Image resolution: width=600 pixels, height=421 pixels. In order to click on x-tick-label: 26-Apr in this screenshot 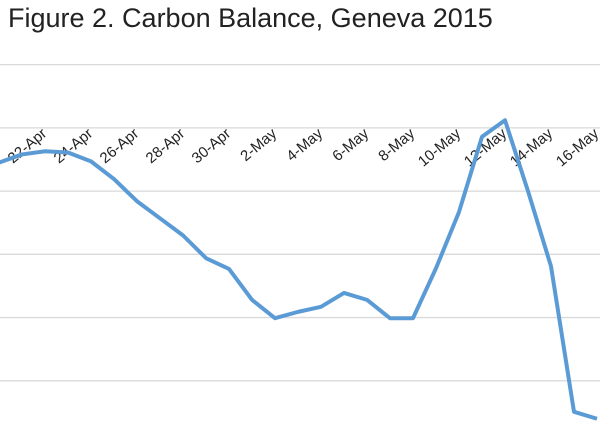, I will do `click(119, 146)`.